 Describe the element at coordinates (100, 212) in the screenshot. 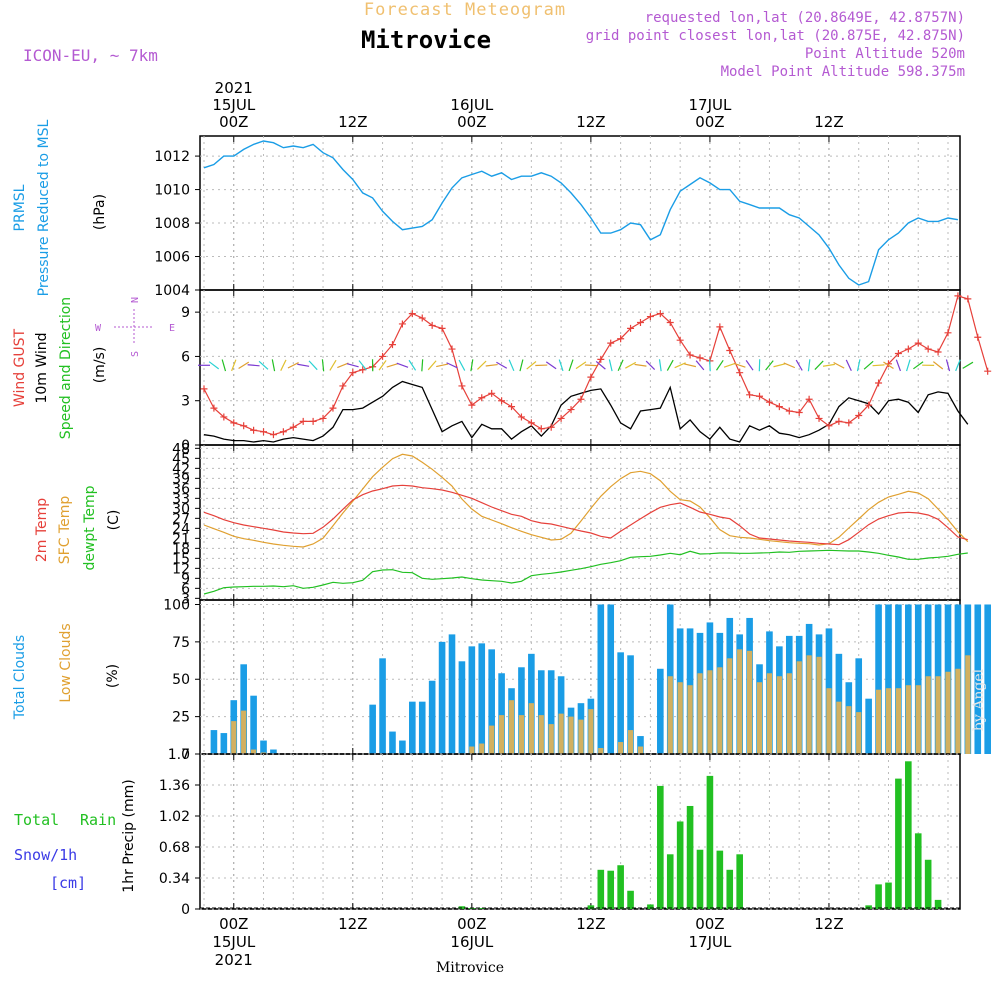

I see `hpa-unit-label: (hPa)` at that location.